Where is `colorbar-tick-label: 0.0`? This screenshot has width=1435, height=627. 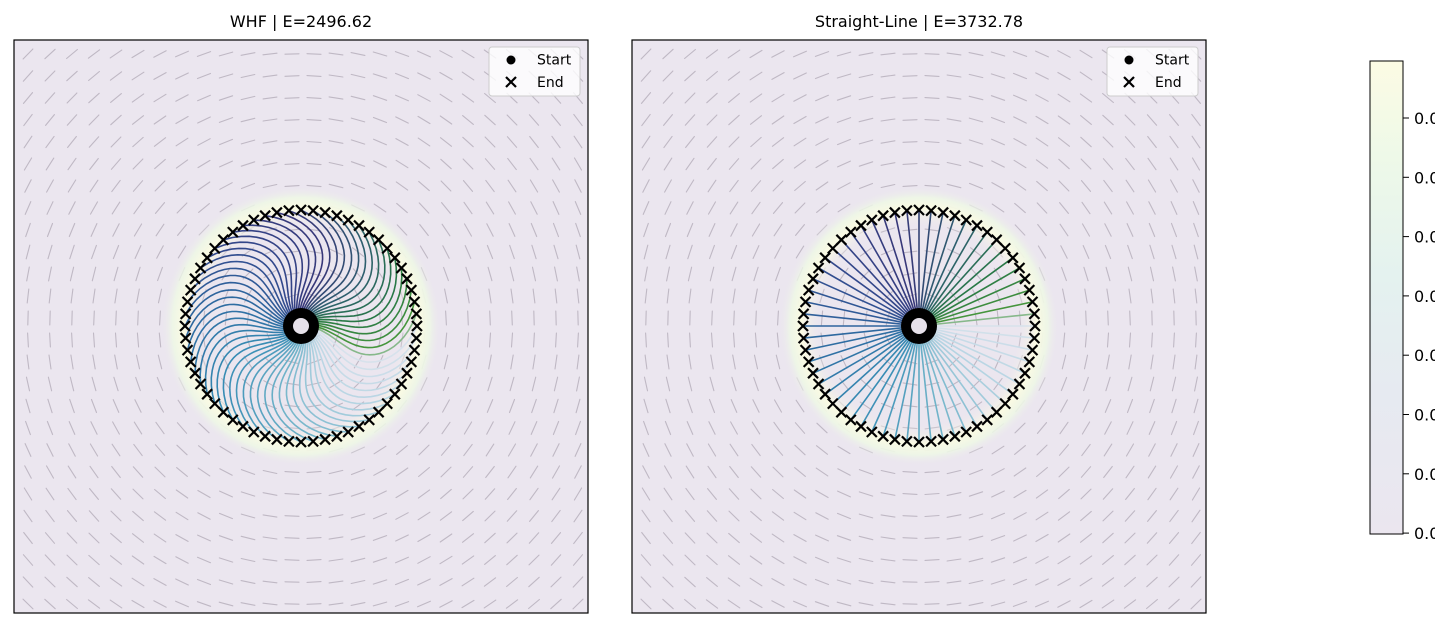
colorbar-tick-label: 0.0 is located at coordinates (1424, 296).